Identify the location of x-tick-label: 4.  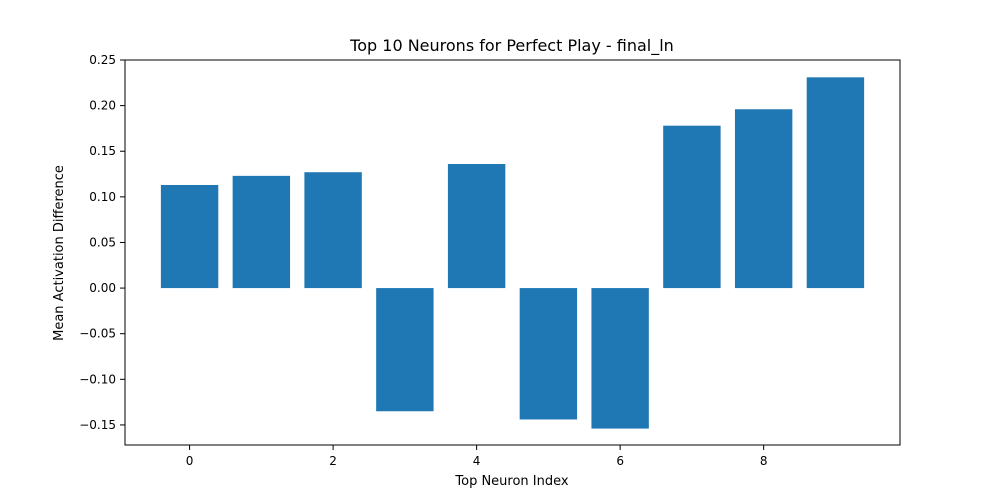
(477, 461).